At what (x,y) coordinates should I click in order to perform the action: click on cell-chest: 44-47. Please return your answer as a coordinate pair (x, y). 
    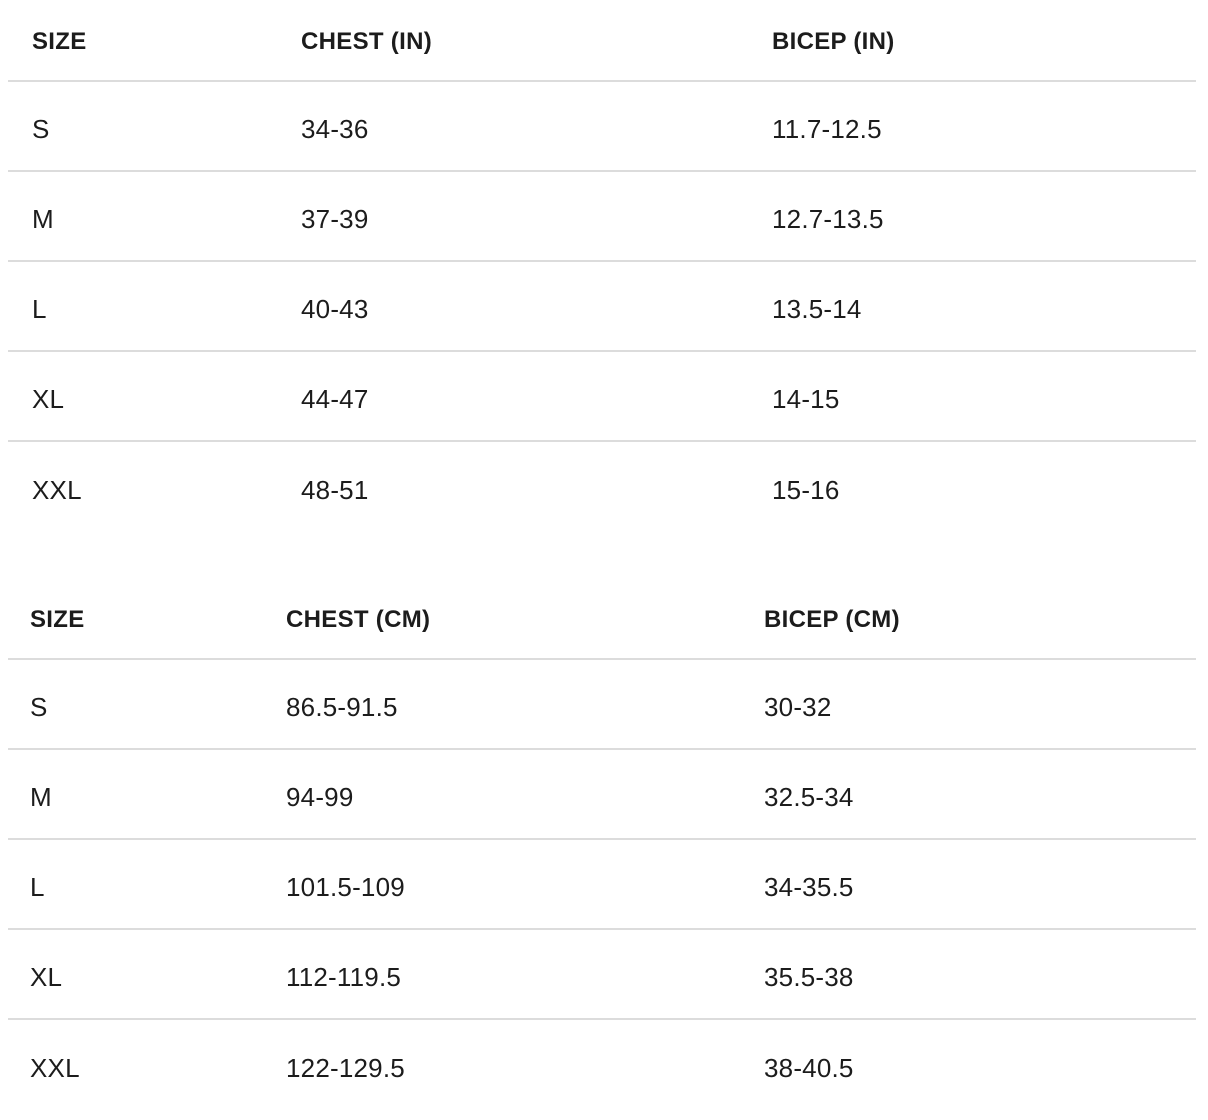
    Looking at the image, I should click on (536, 397).